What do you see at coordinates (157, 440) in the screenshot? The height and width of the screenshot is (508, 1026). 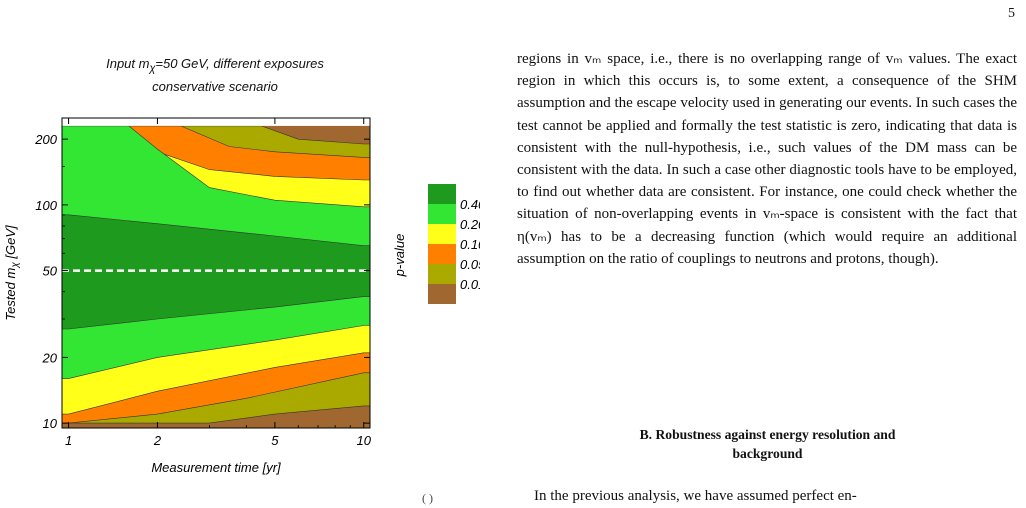 I see `x-tick-label: 2` at bounding box center [157, 440].